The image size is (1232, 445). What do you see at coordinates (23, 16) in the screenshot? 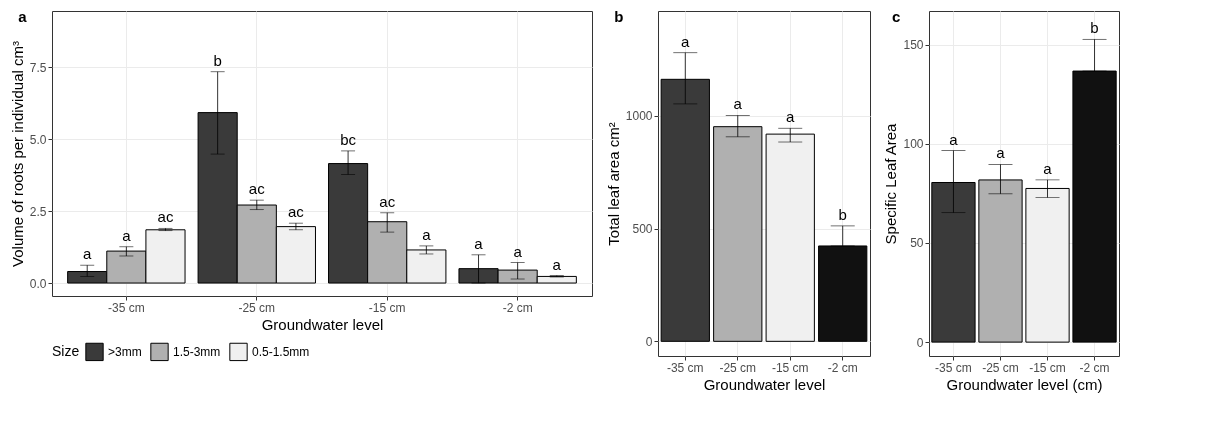
I see `chart-title: a` at bounding box center [23, 16].